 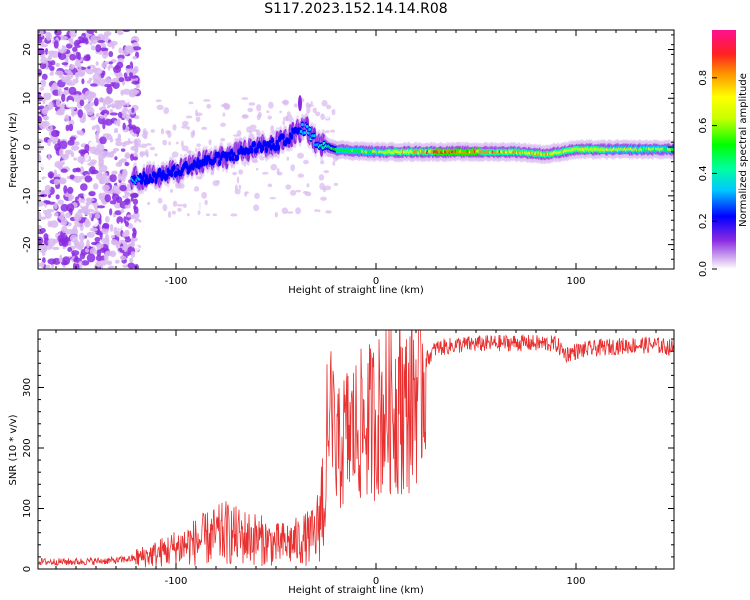 What do you see at coordinates (13, 150) in the screenshot?
I see `spectrogram-y-label: Frequency (Hz)` at bounding box center [13, 150].